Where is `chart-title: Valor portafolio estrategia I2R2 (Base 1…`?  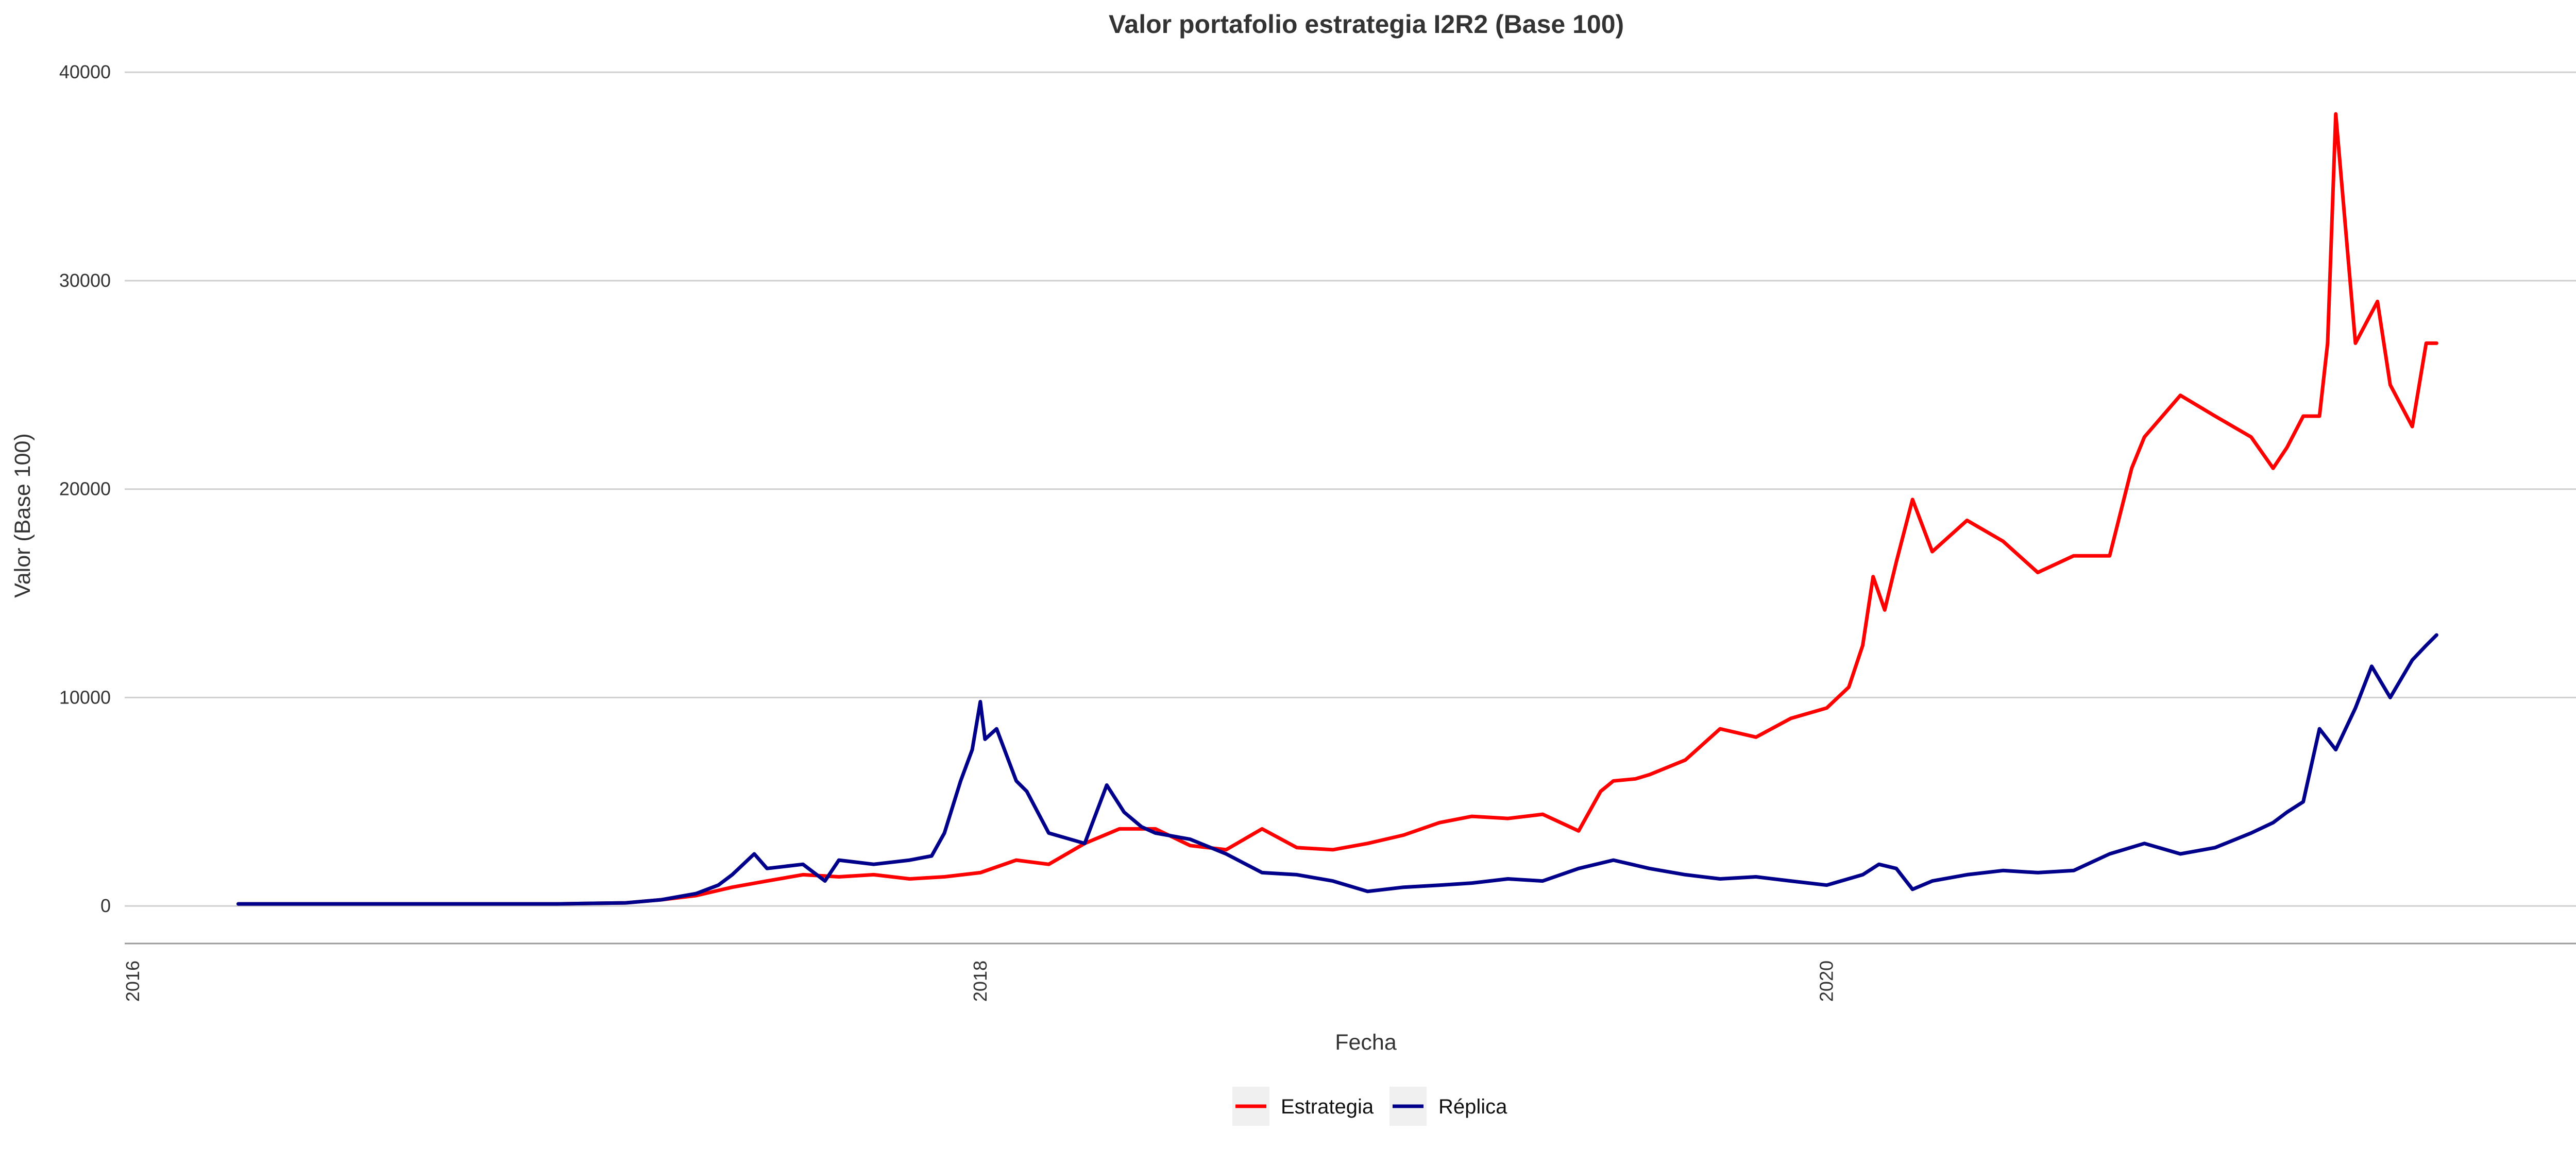
chart-title: Valor portafolio estrategia I2R2 (Base 1… is located at coordinates (1366, 24).